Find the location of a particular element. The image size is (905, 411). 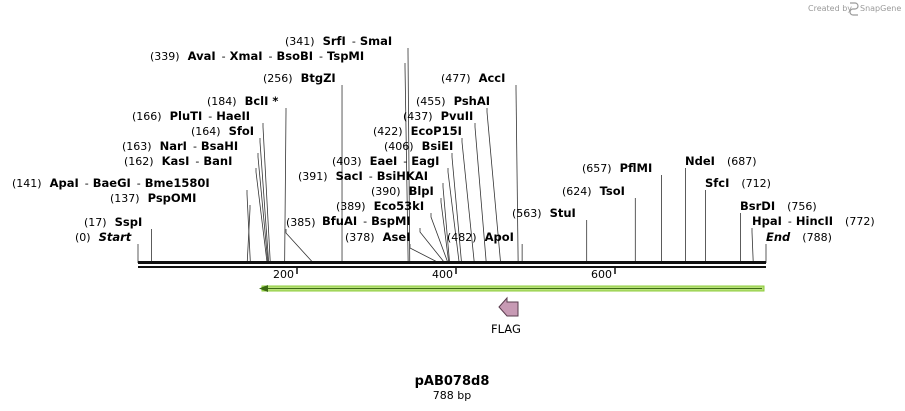

backbone-bottom-strand is located at coordinates (452, 267).